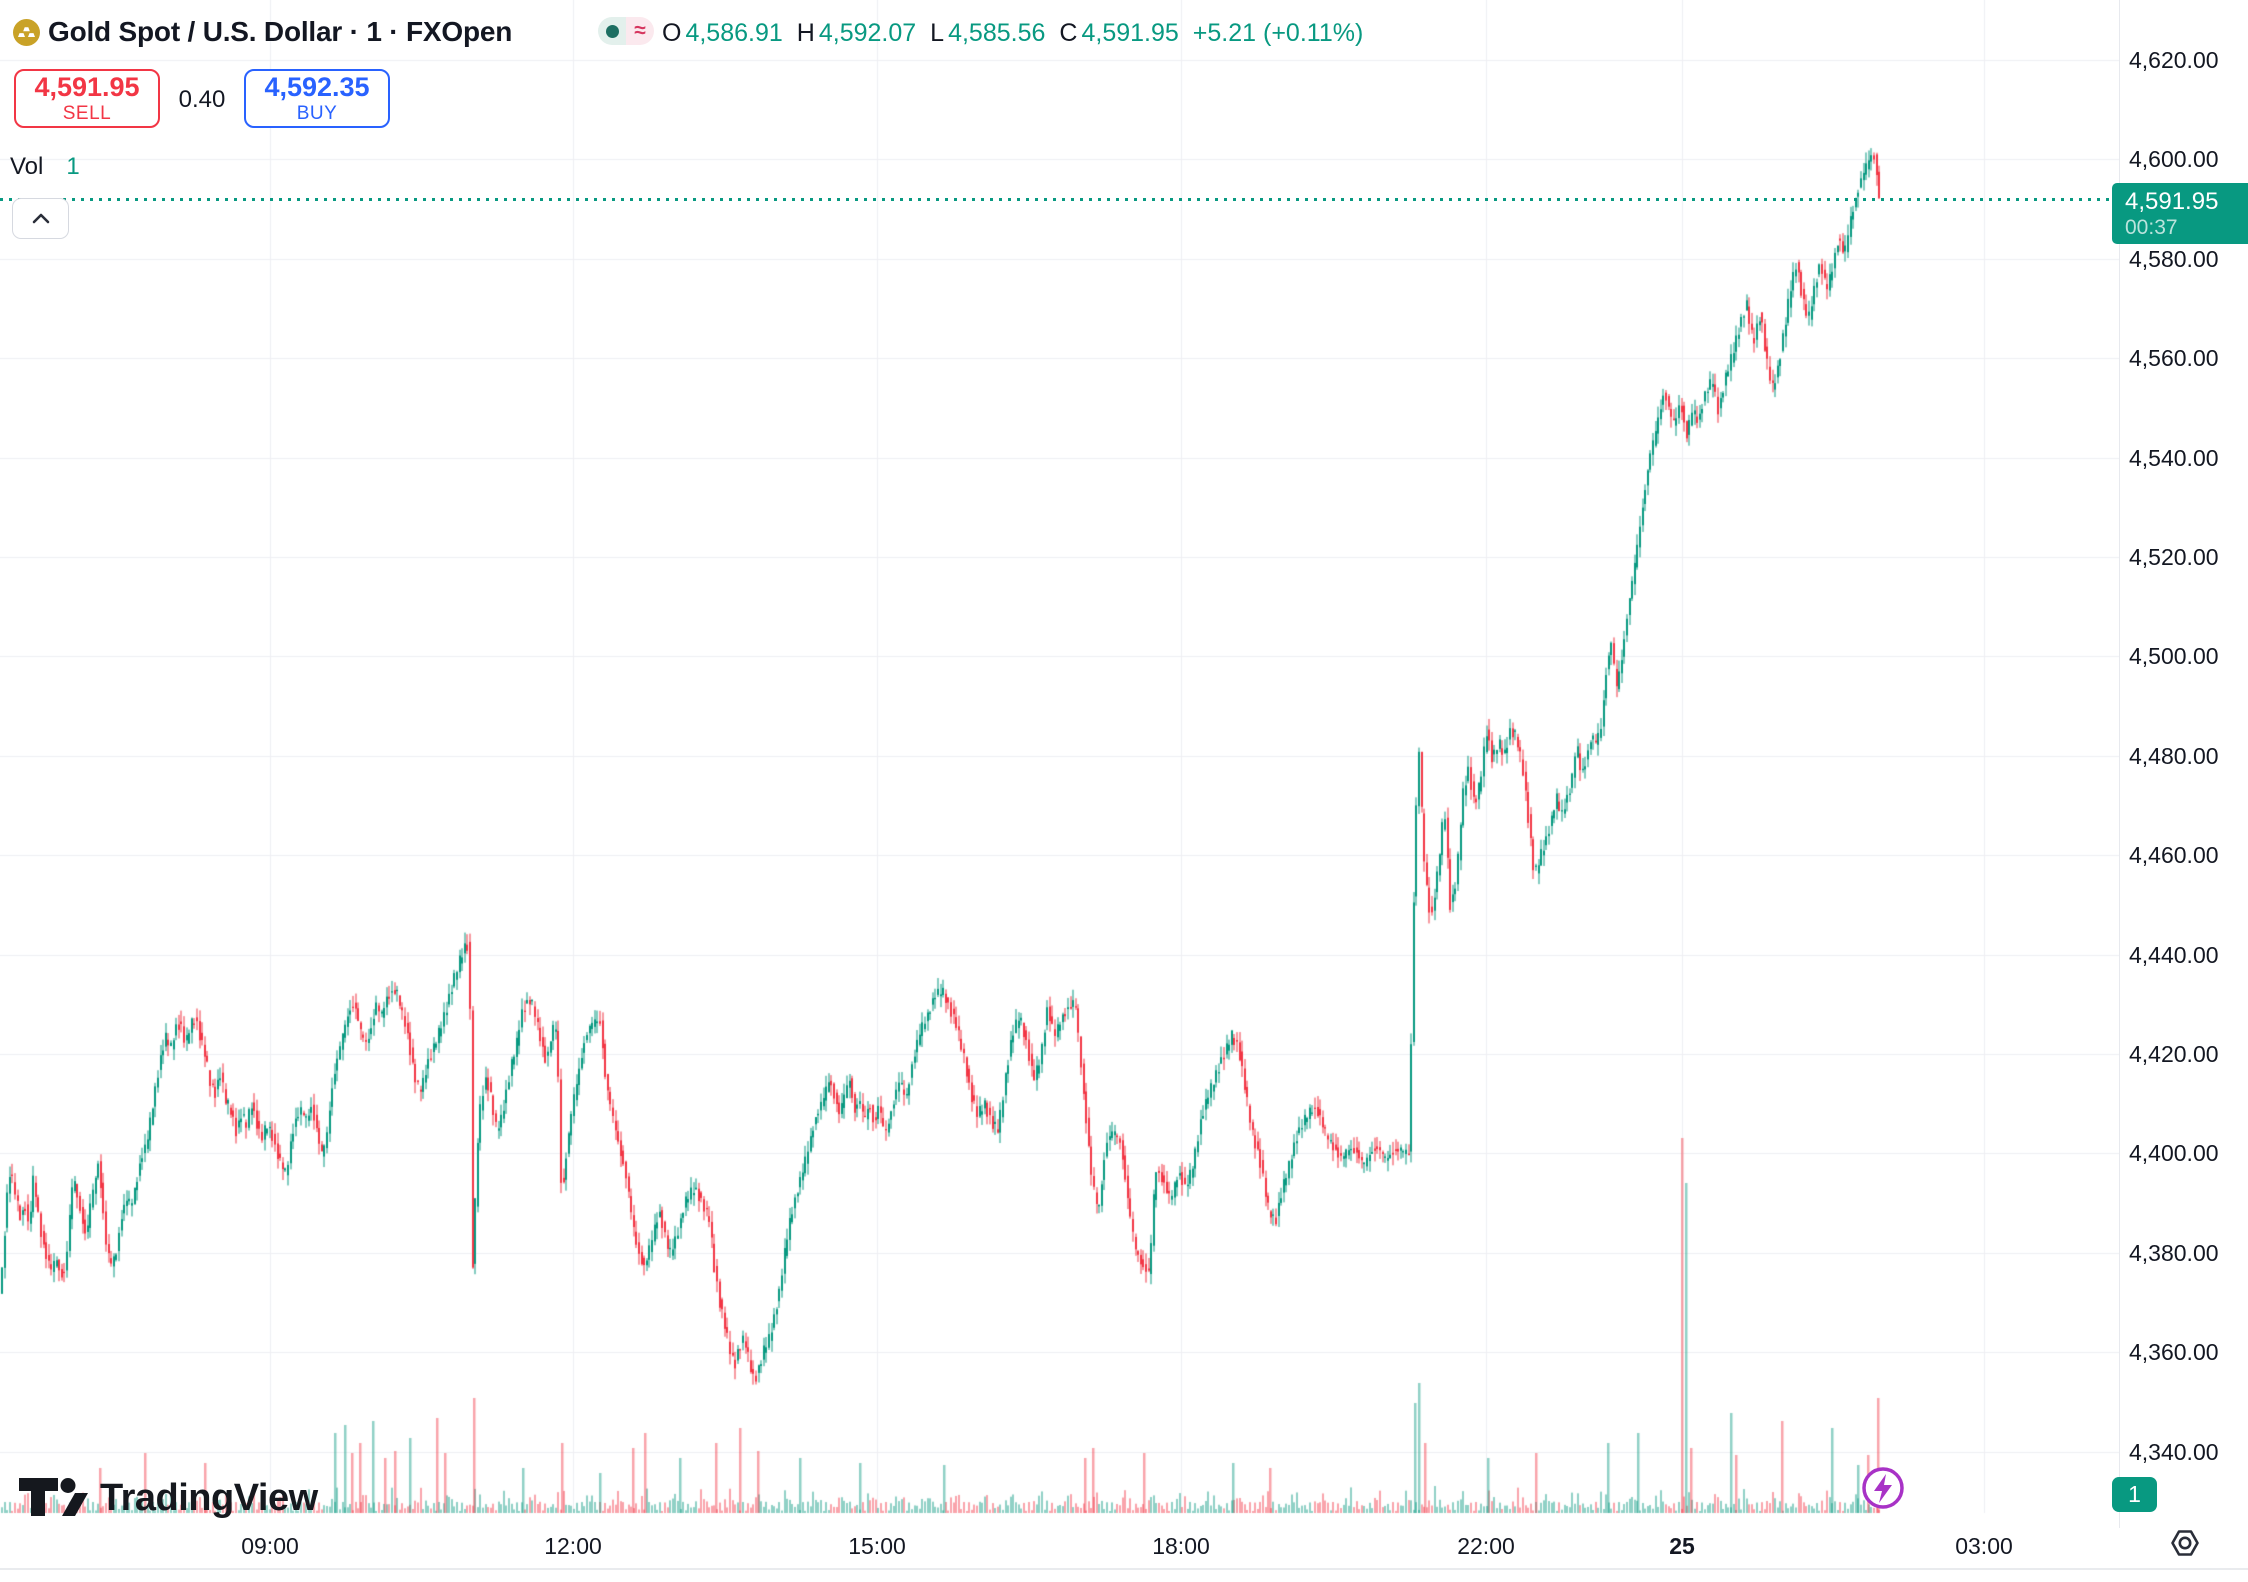  I want to click on ohlc-value: 4,592.07, so click(867, 33).